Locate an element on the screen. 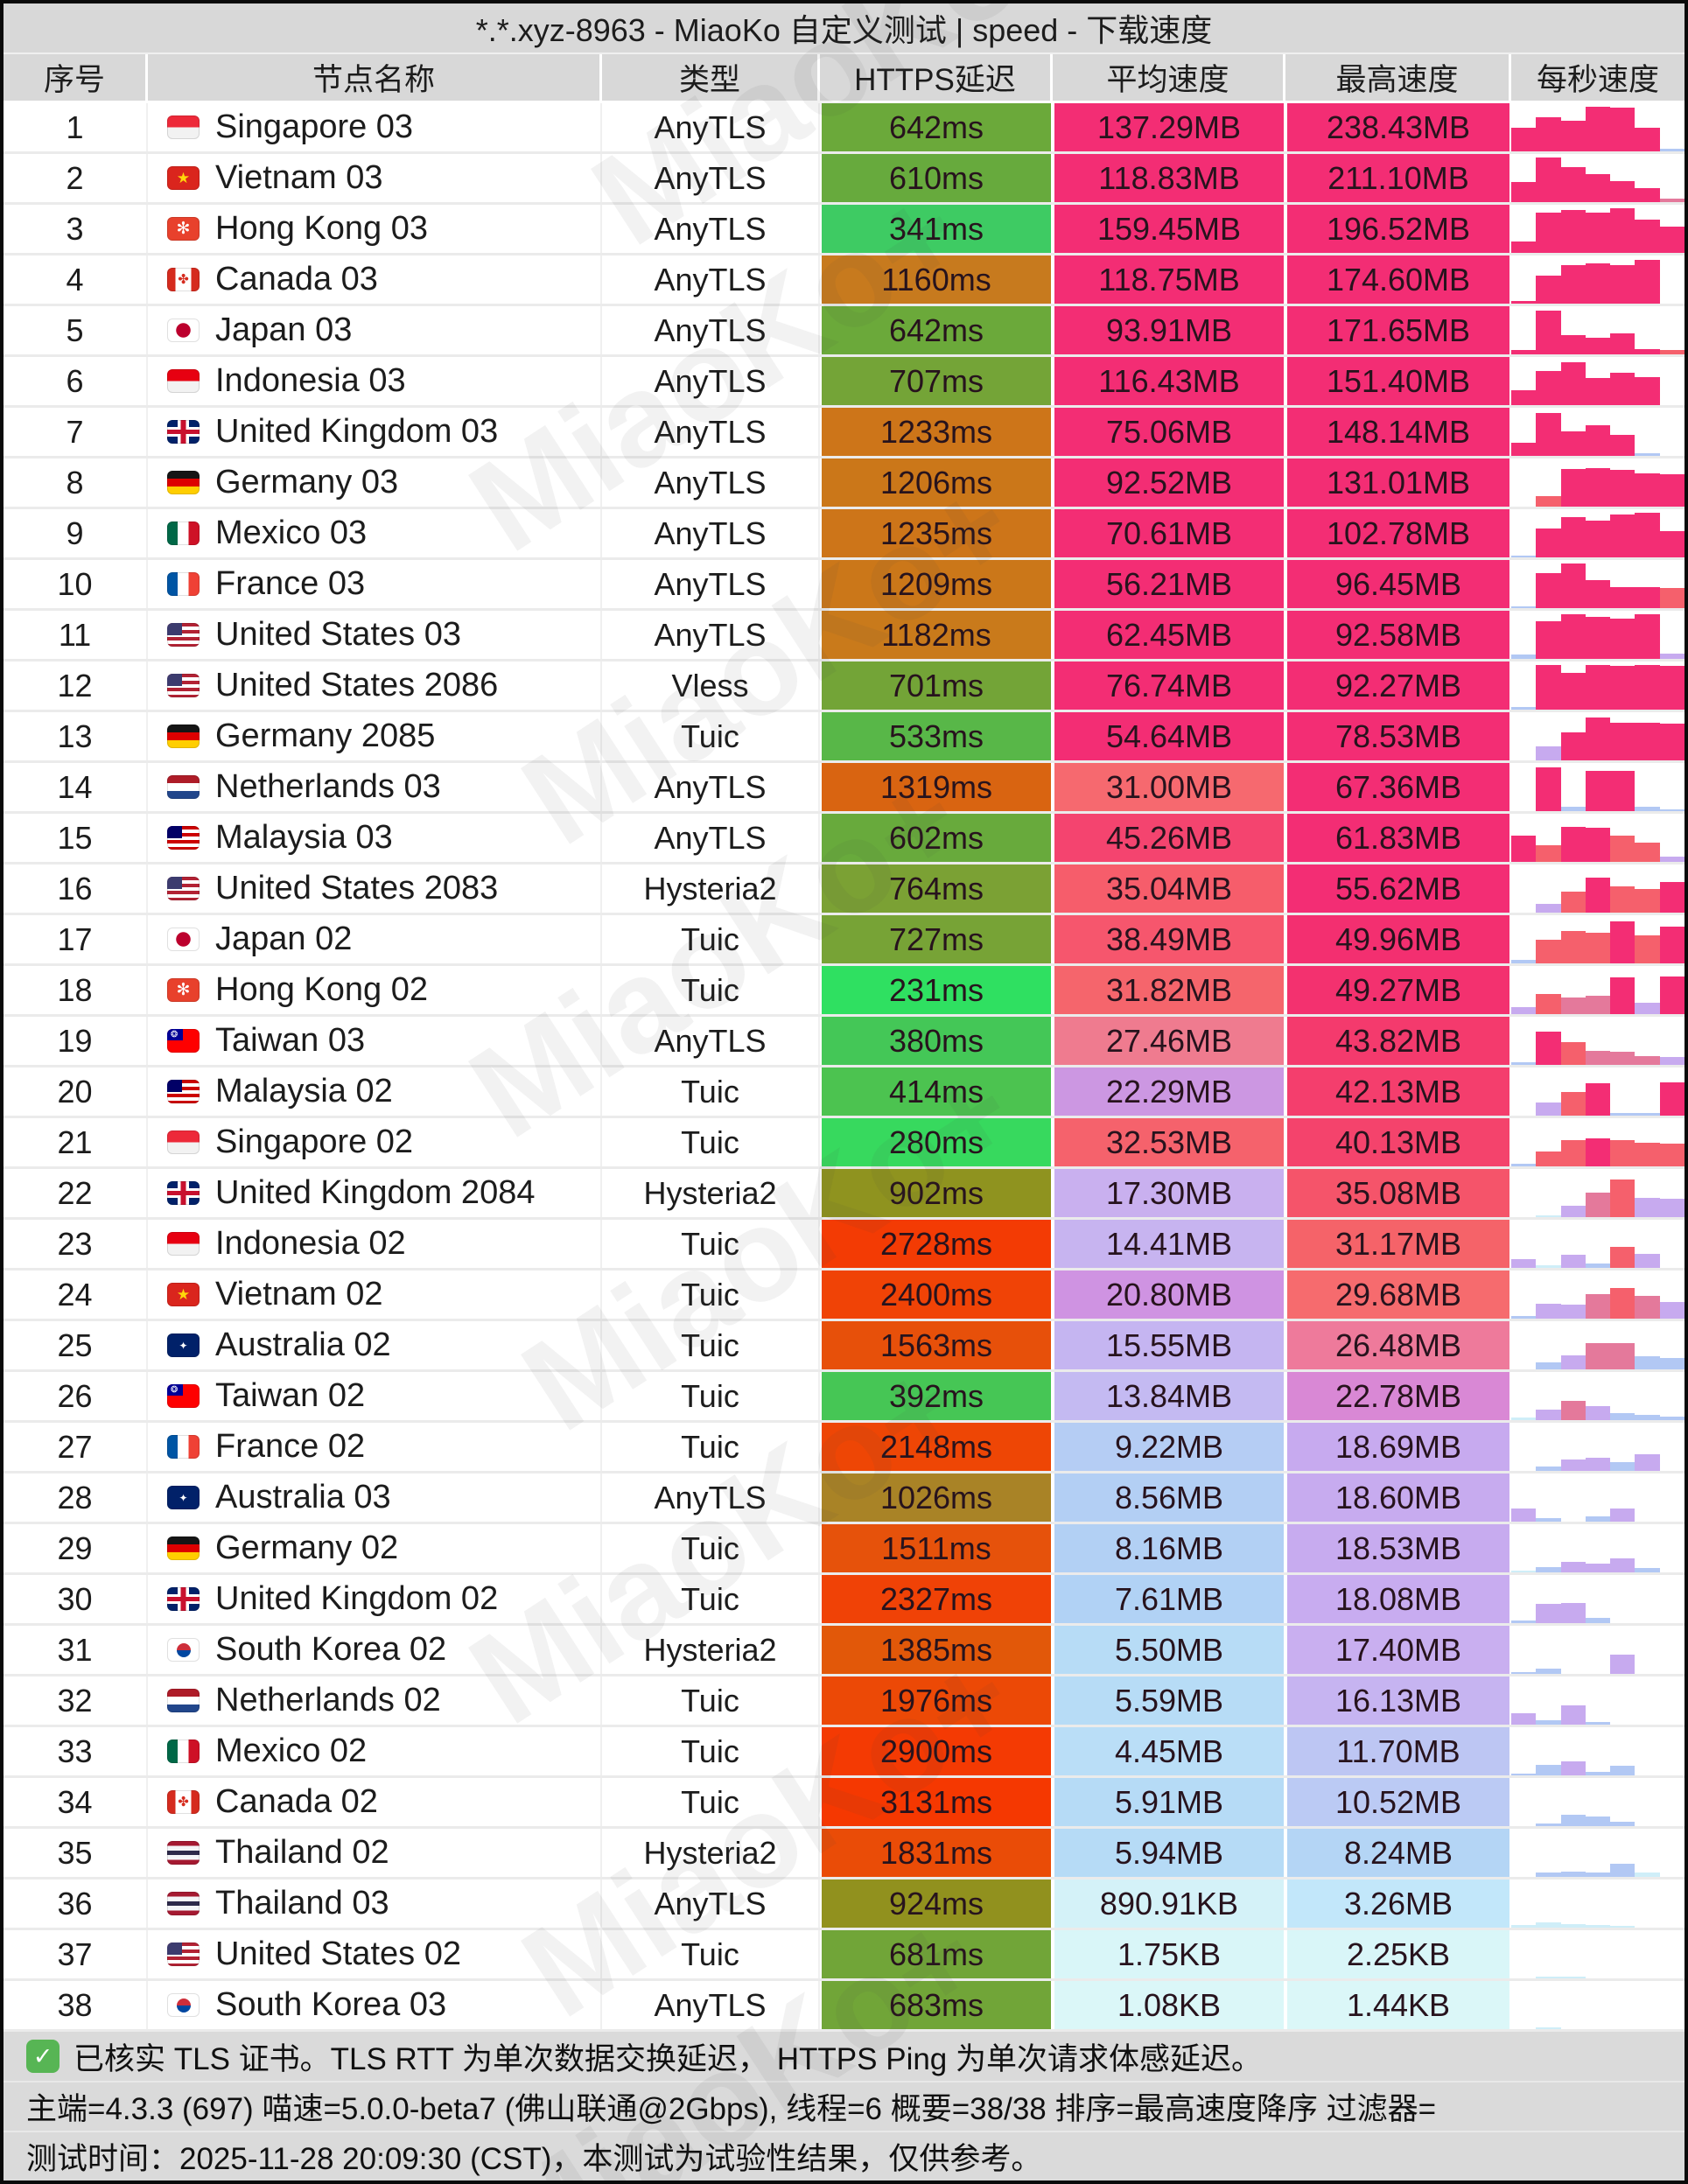 The image size is (1688, 2184). latency-cell: 1235ms is located at coordinates (936, 533).